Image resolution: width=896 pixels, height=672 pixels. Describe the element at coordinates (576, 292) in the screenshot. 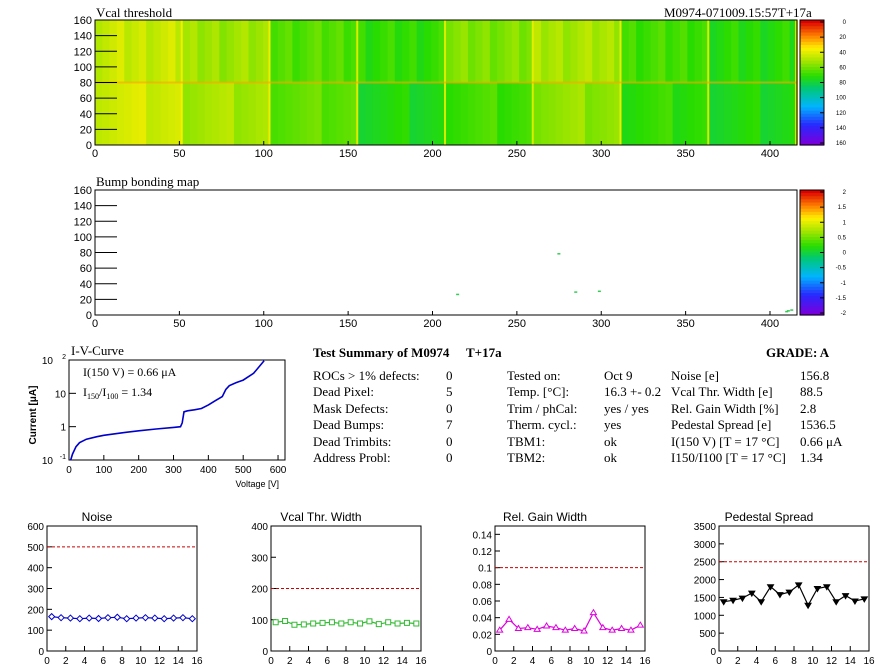

I see `dead-bump` at that location.